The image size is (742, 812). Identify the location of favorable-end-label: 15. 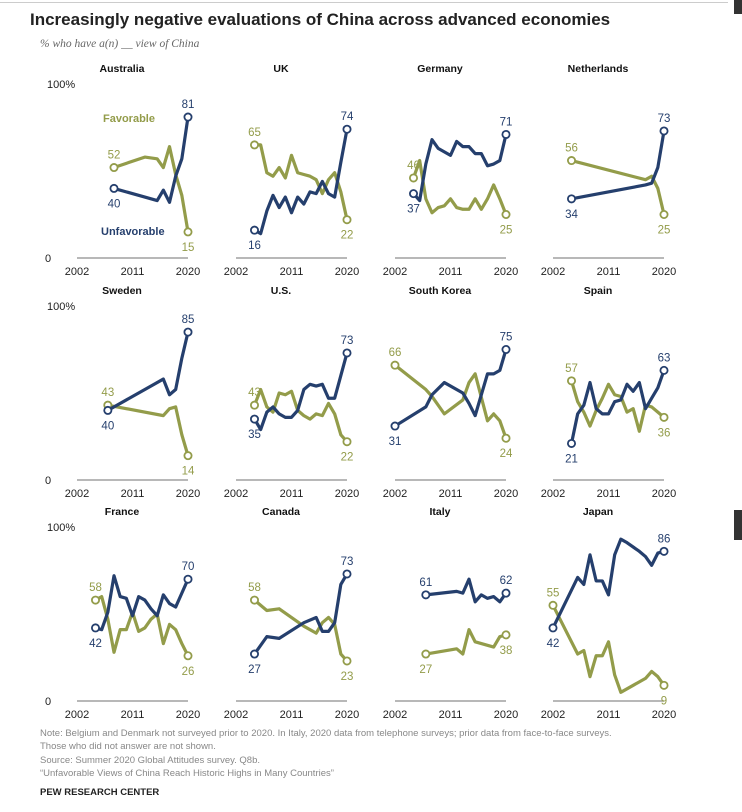
(188, 248).